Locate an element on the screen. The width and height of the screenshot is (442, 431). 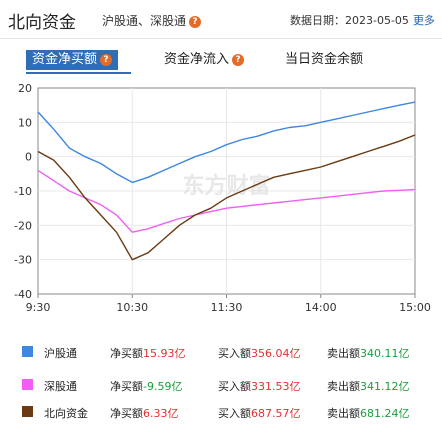
x-tick-label: 15:00 is located at coordinates (415, 307).